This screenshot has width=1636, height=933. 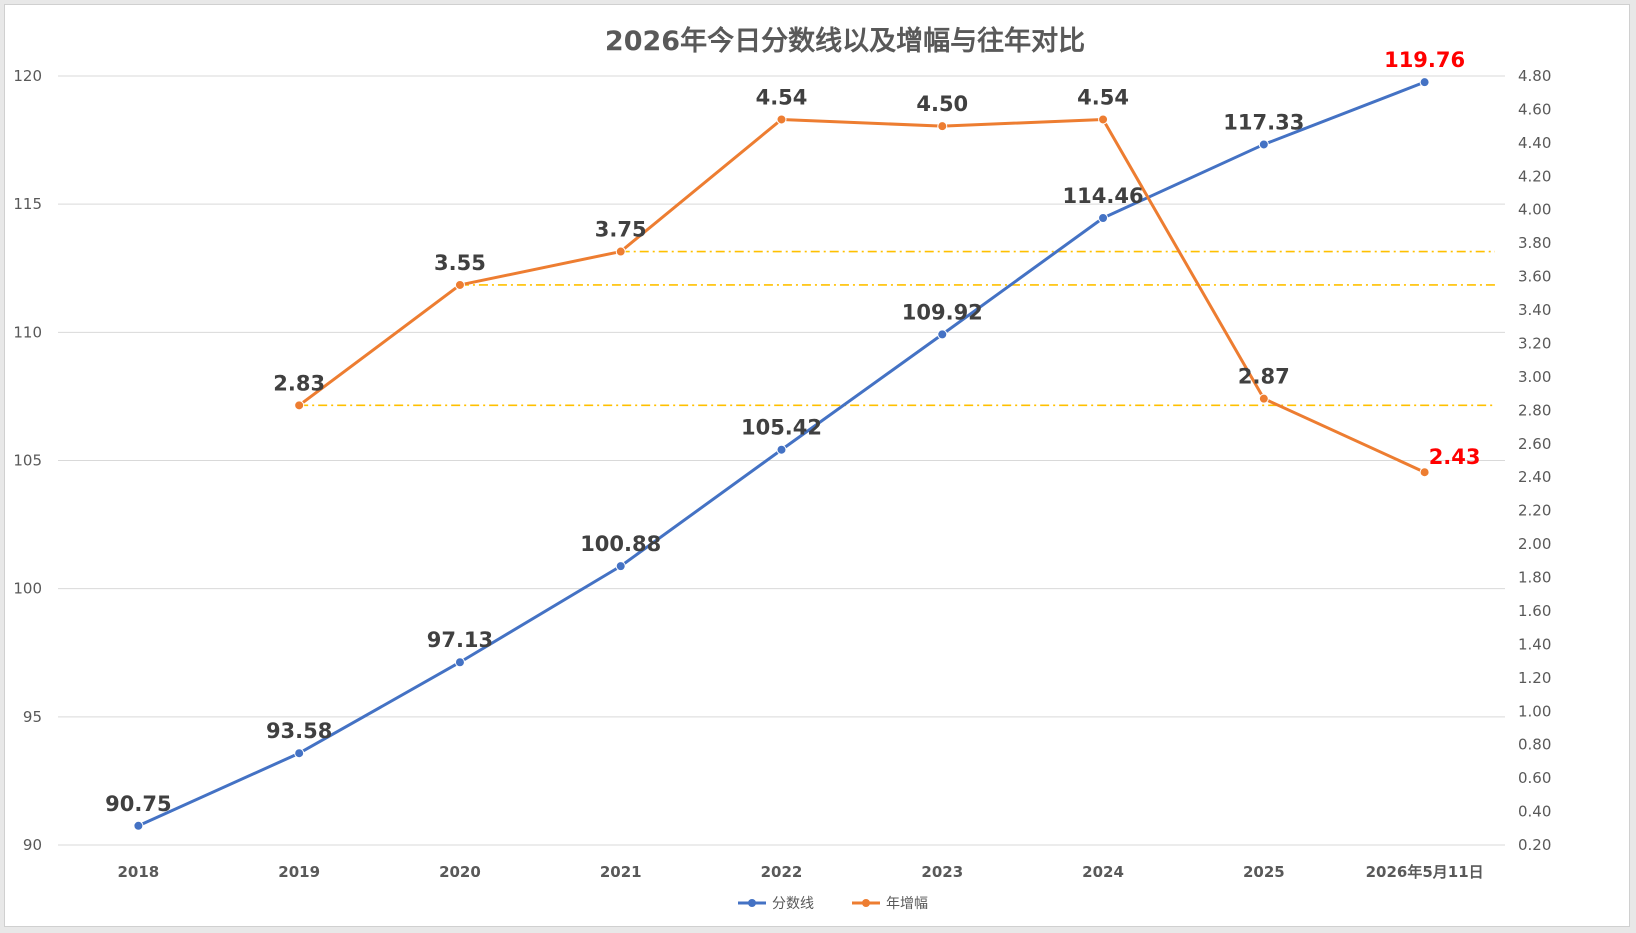 What do you see at coordinates (1534, 377) in the screenshot?
I see `right-tick-label: 3.00` at bounding box center [1534, 377].